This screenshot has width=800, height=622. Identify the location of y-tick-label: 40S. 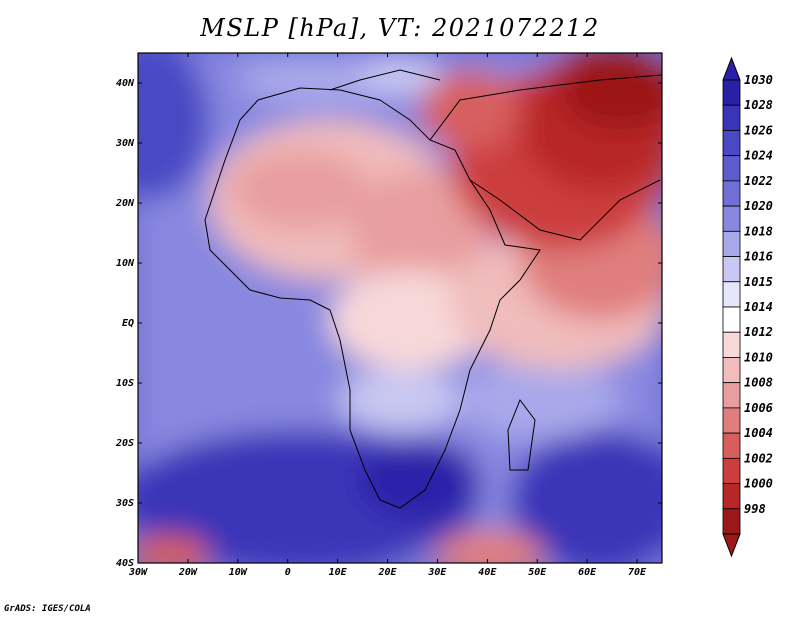
(125, 563).